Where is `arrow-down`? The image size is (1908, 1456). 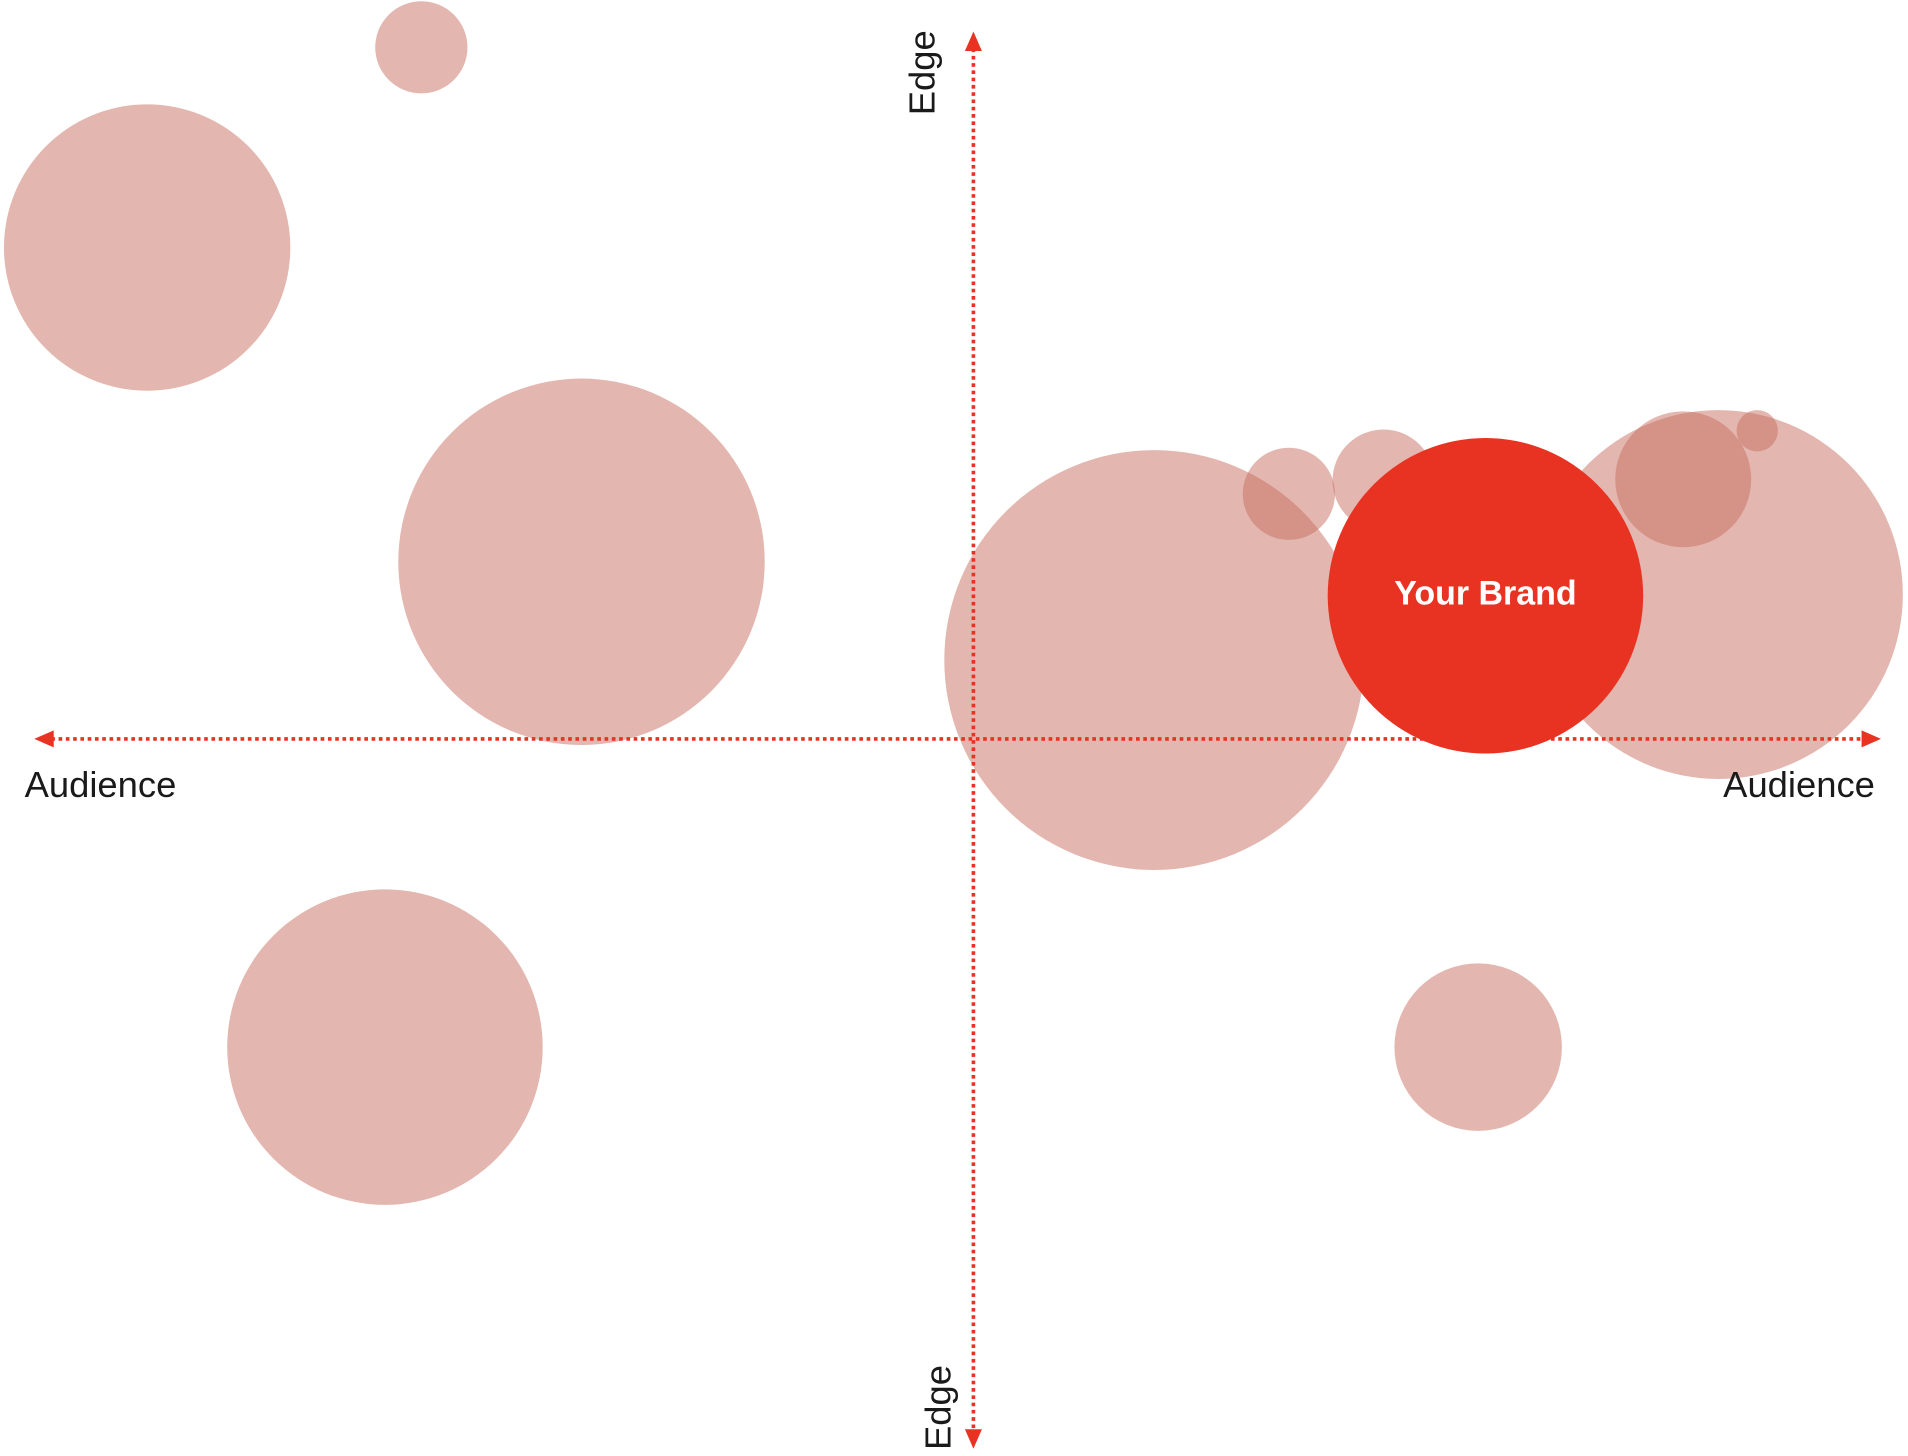
arrow-down is located at coordinates (973, 1439).